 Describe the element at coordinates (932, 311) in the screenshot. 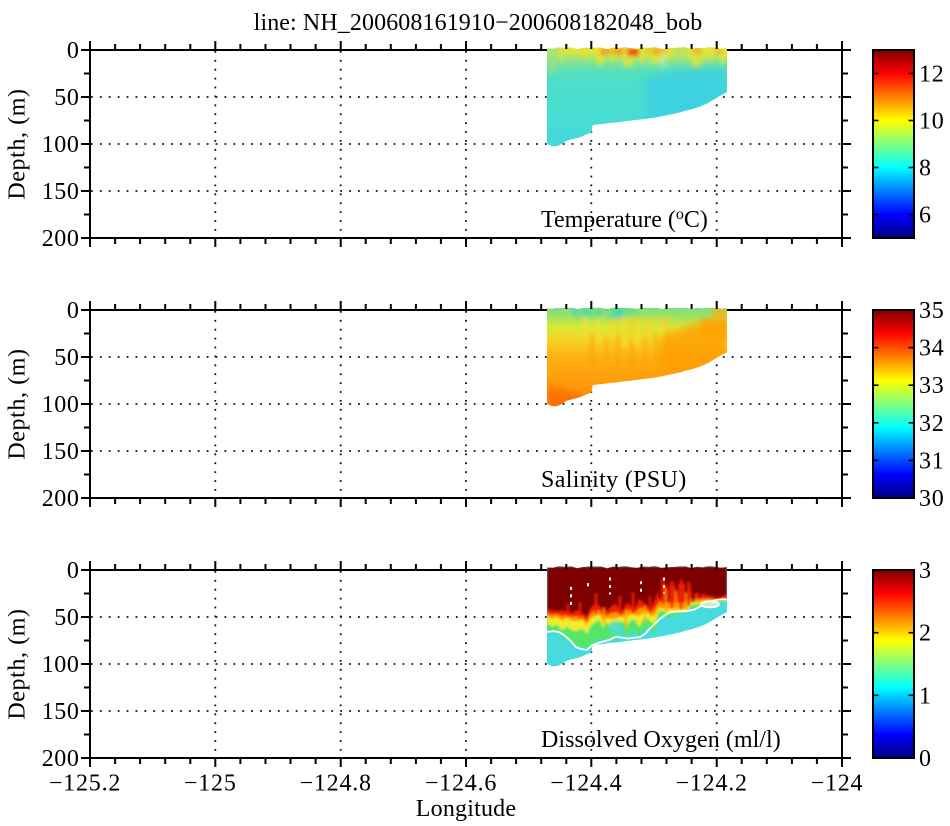

I see `svg-text: 35` at that location.